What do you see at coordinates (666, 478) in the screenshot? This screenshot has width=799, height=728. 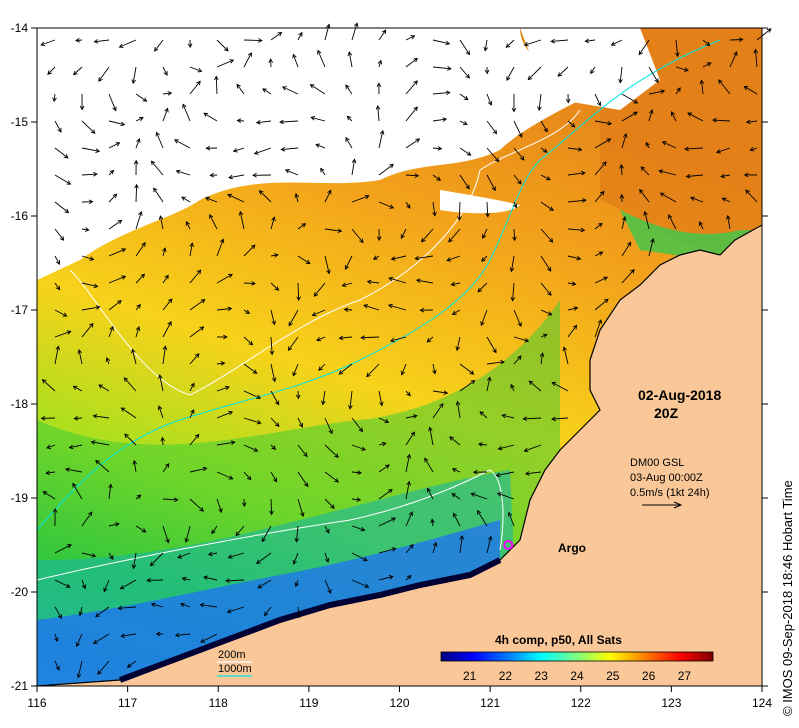 I see `current-time-label: 03-Aug 00:00Z` at bounding box center [666, 478].